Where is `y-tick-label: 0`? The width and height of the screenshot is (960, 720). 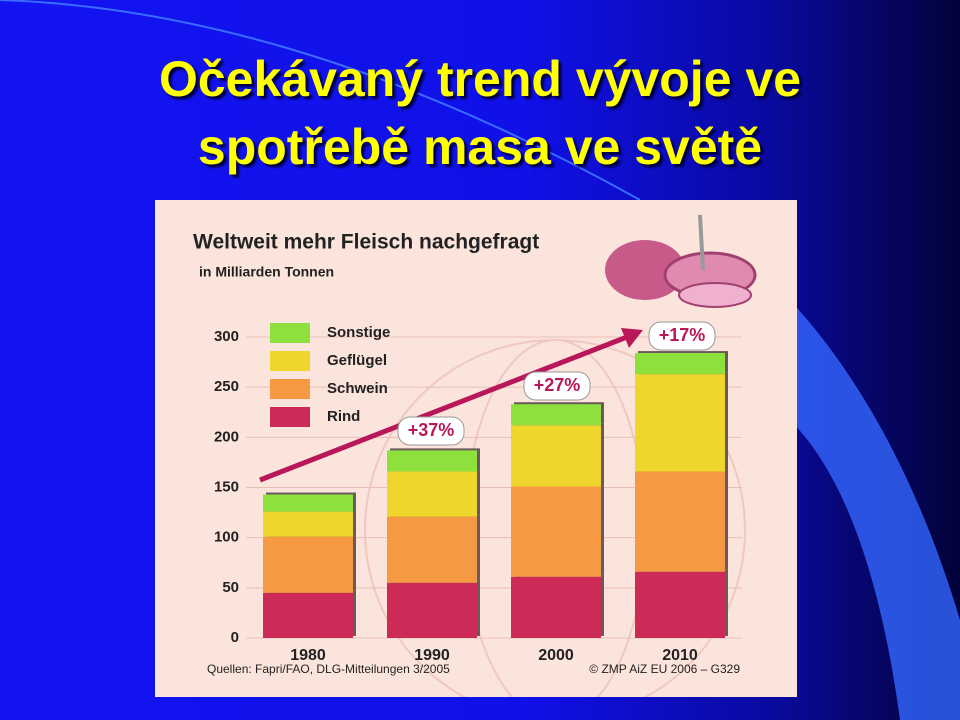
y-tick-label: 0 is located at coordinates (235, 637).